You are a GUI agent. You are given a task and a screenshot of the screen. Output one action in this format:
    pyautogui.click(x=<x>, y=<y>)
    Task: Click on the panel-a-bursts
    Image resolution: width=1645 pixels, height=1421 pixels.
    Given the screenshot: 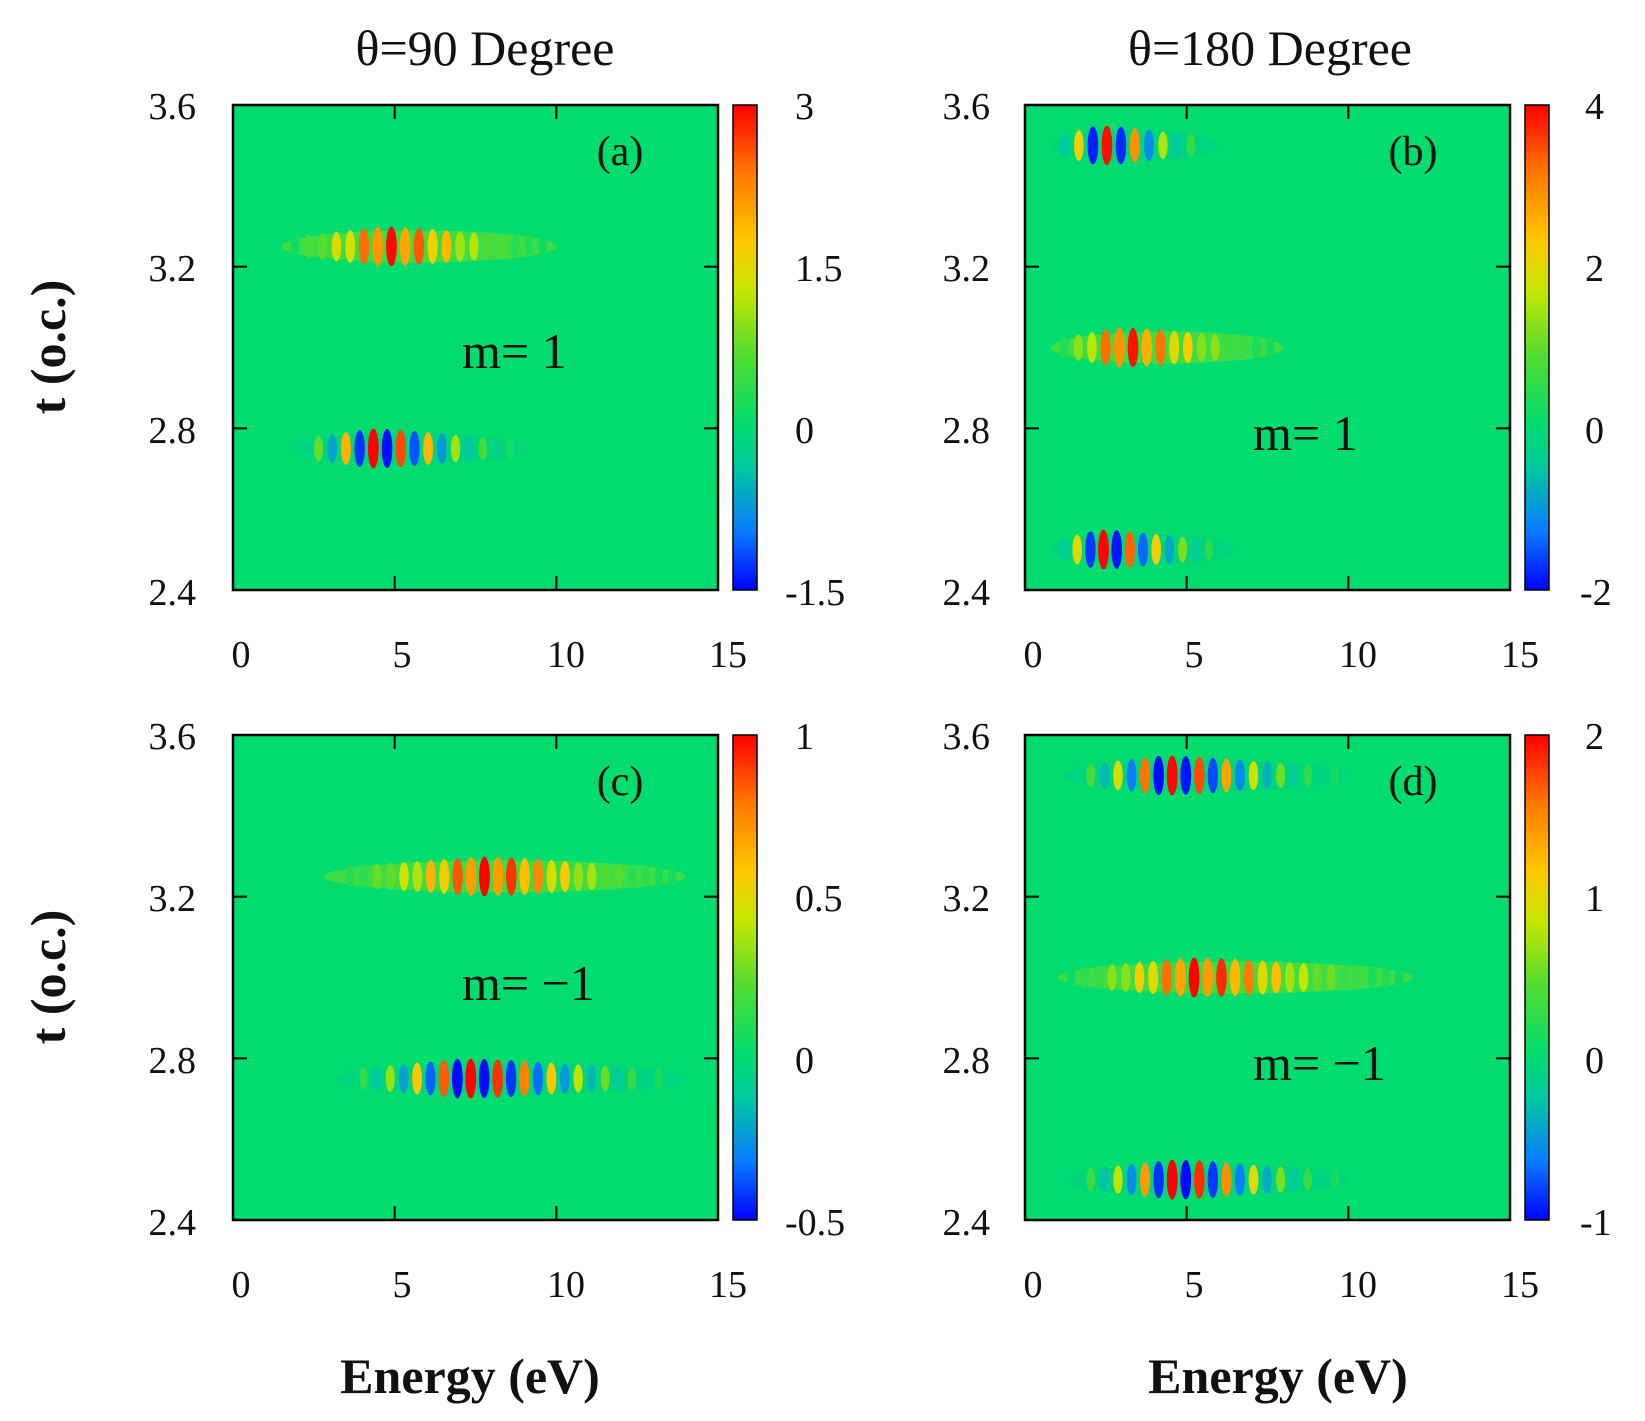 What is the action you would take?
    pyautogui.click(x=419, y=347)
    